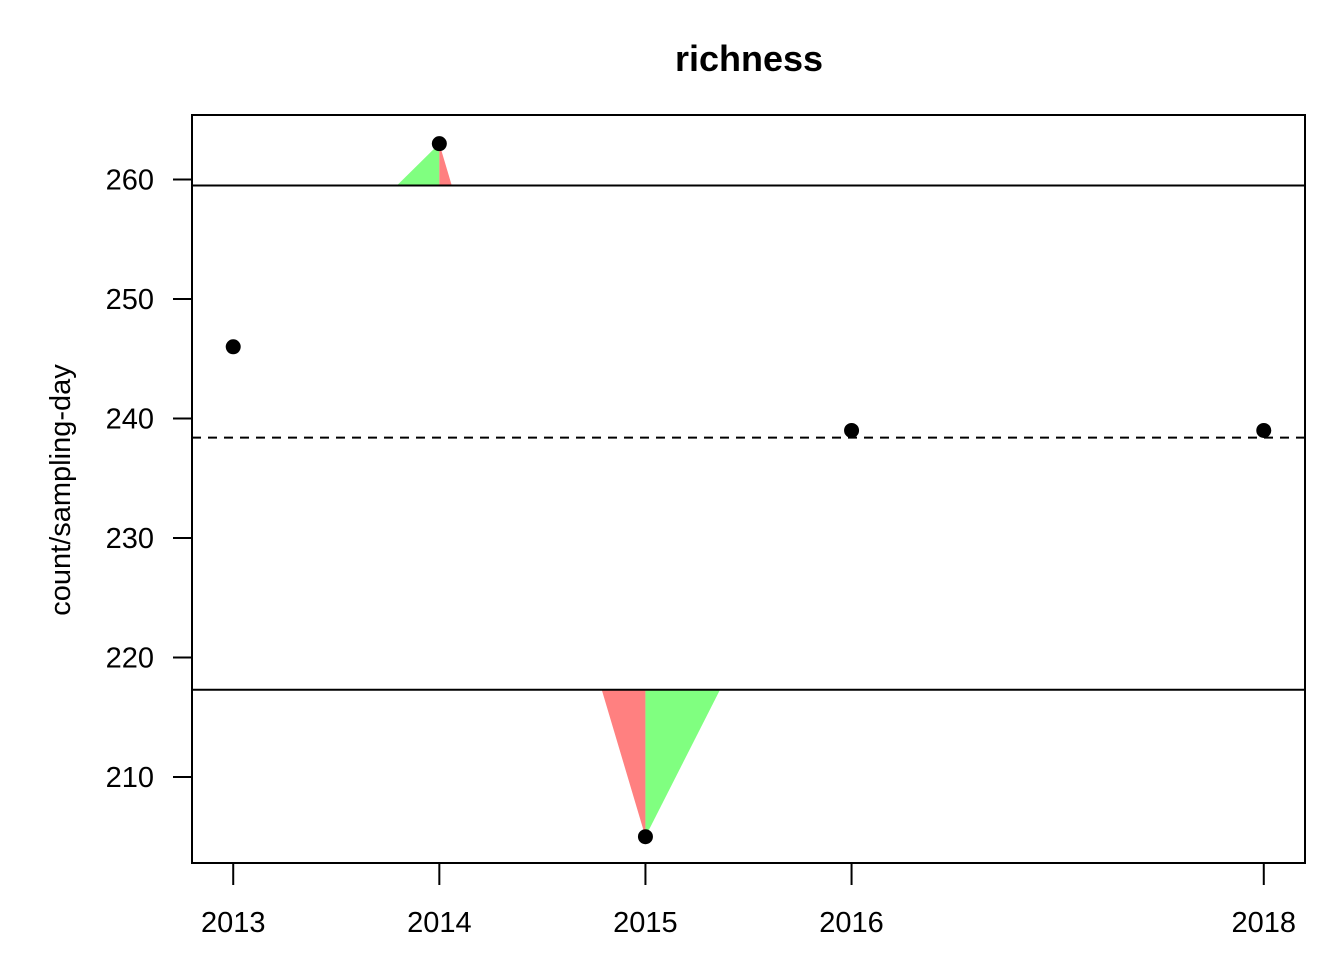 This screenshot has width=1344, height=960. Describe the element at coordinates (130, 539) in the screenshot. I see `y-tick-label: 230` at that location.